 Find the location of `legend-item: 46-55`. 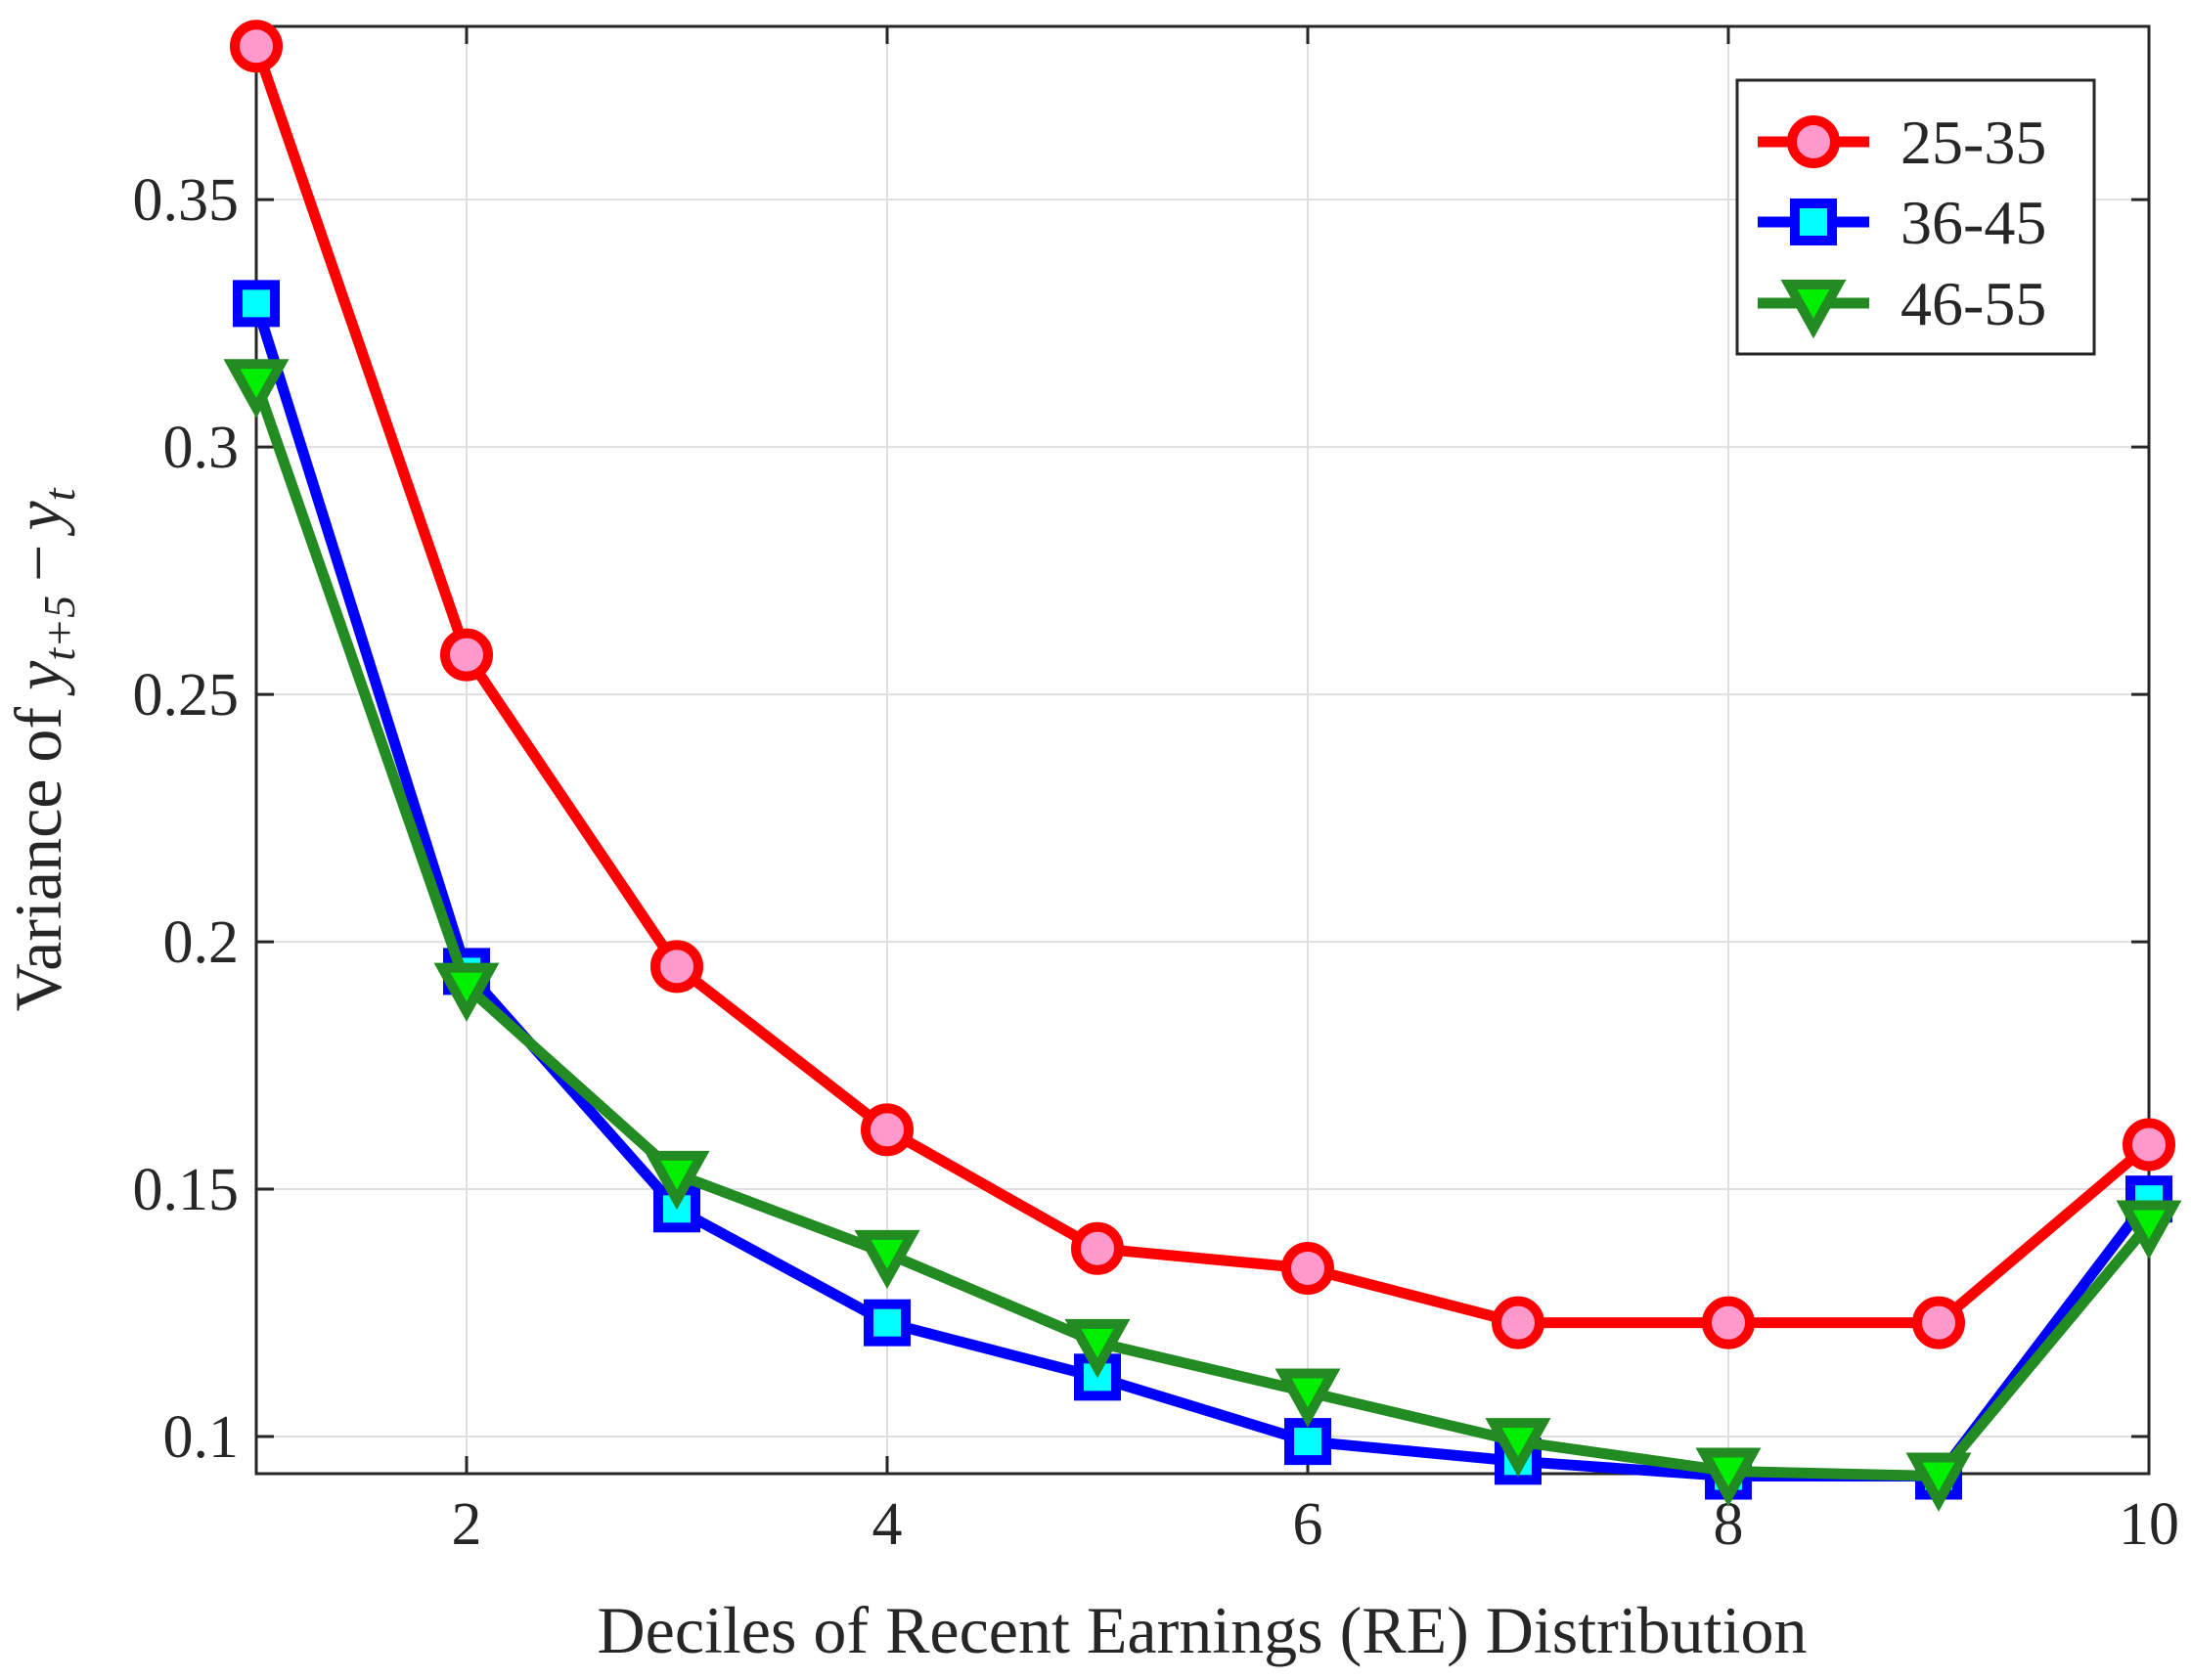

legend-item: 46-55 is located at coordinates (1902, 304).